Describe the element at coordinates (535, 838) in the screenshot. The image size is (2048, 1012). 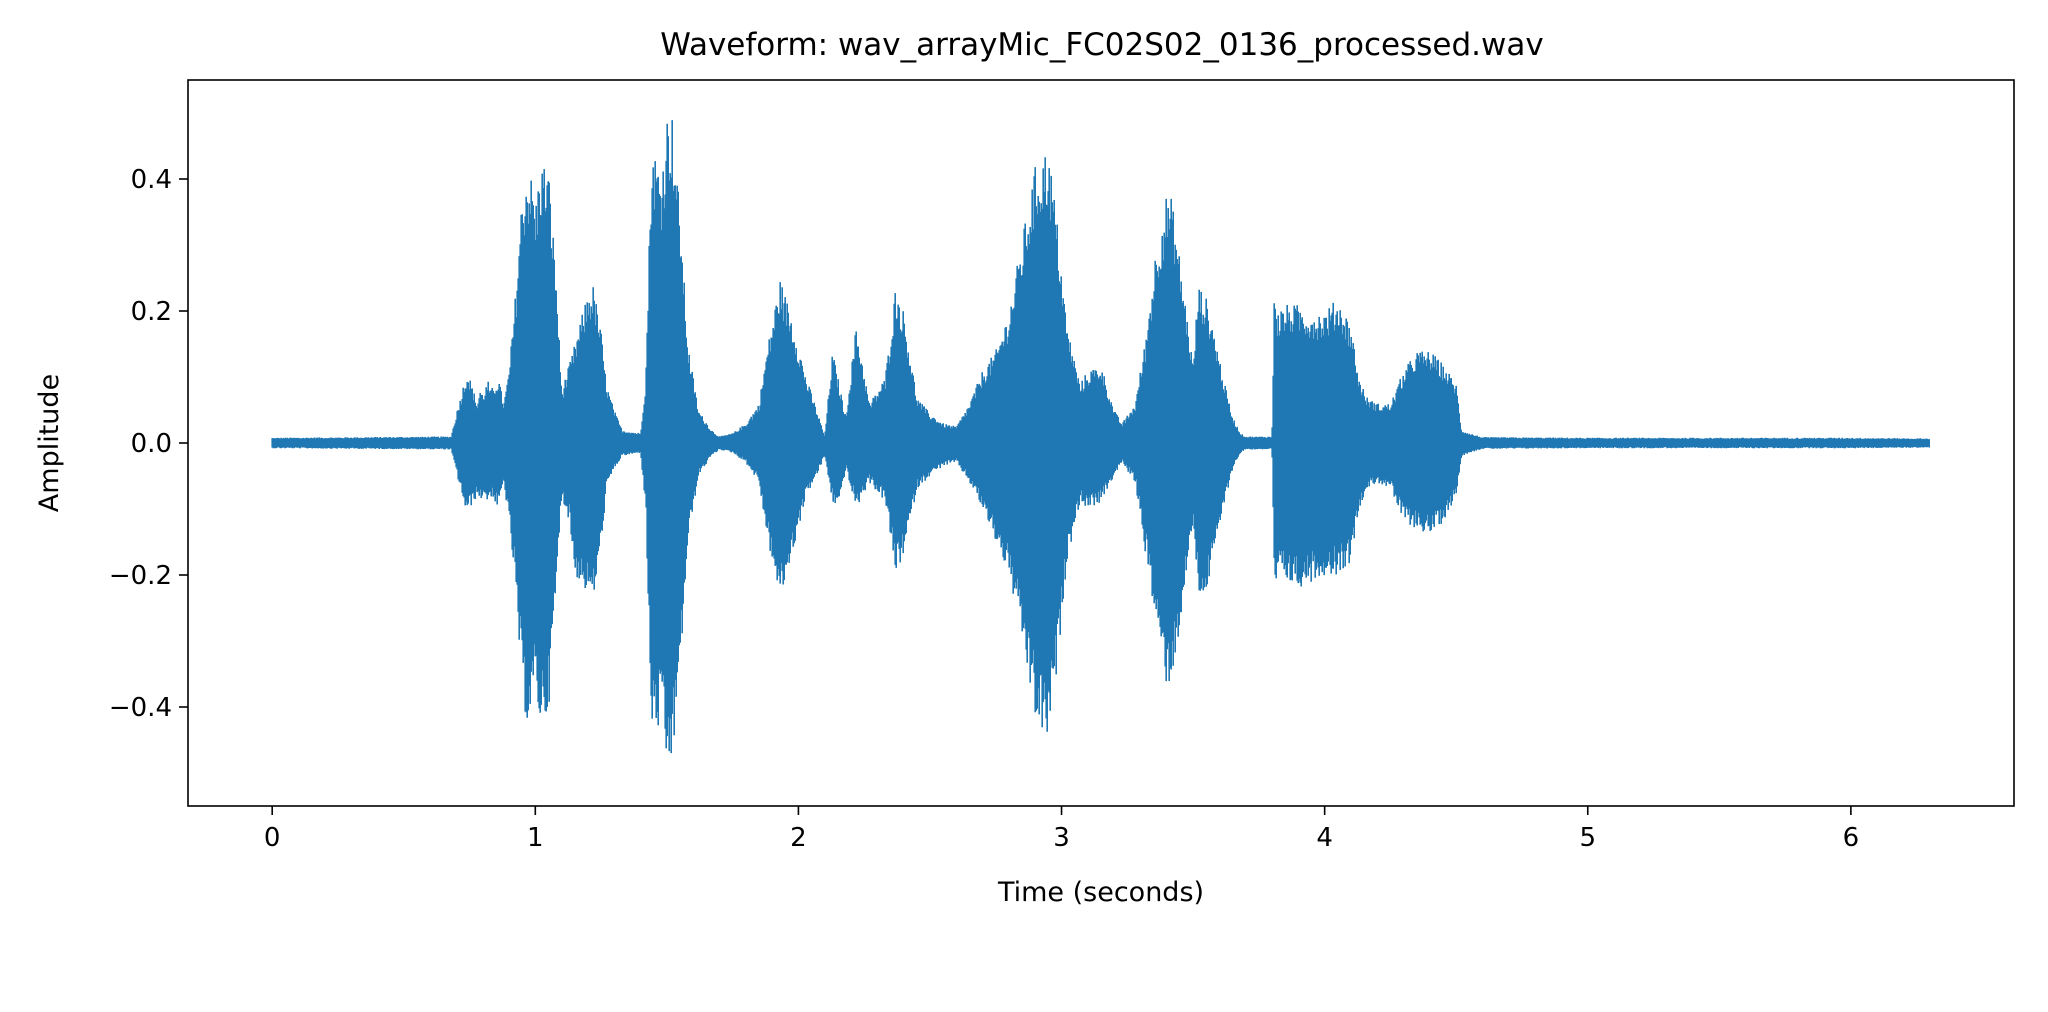
I see `x-tick-label: 1` at that location.